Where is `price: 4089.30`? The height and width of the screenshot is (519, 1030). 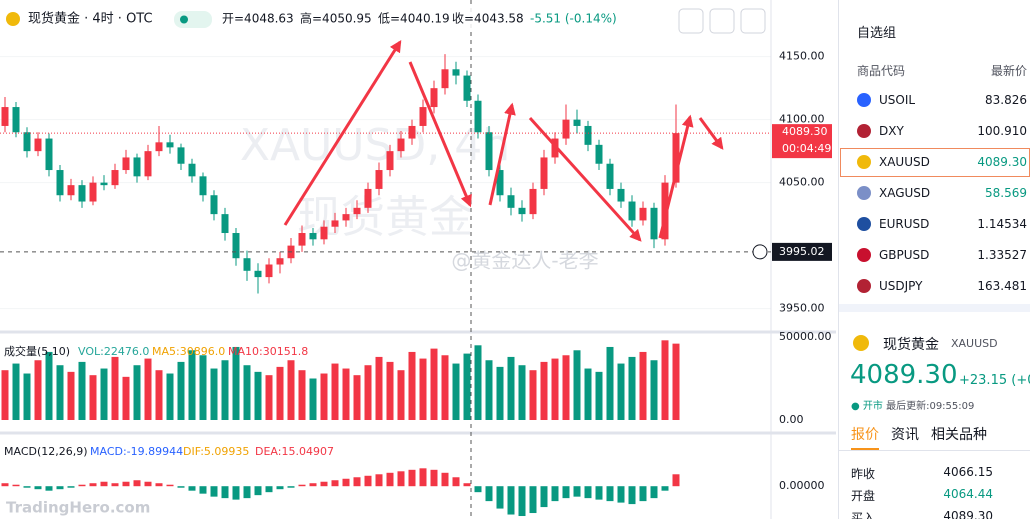
price: 4089.30 is located at coordinates (1002, 162).